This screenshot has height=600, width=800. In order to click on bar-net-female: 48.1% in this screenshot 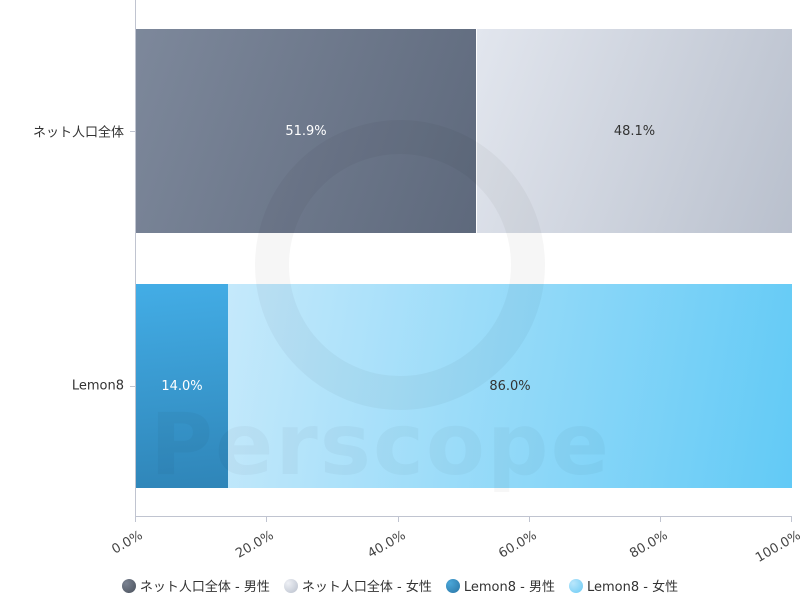, I will do `click(634, 131)`.